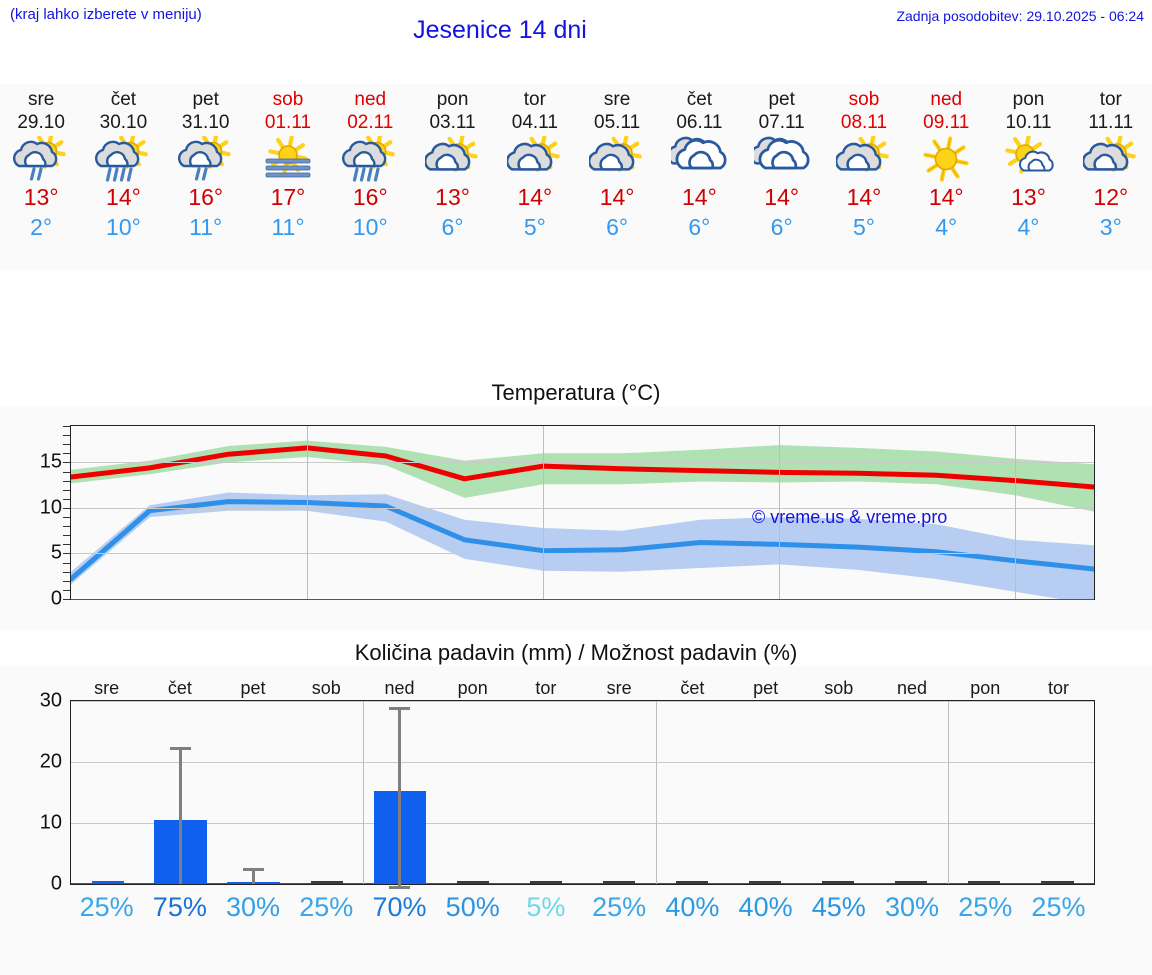  Describe the element at coordinates (179, 688) in the screenshot. I see `precipitation-day-label: čet` at that location.